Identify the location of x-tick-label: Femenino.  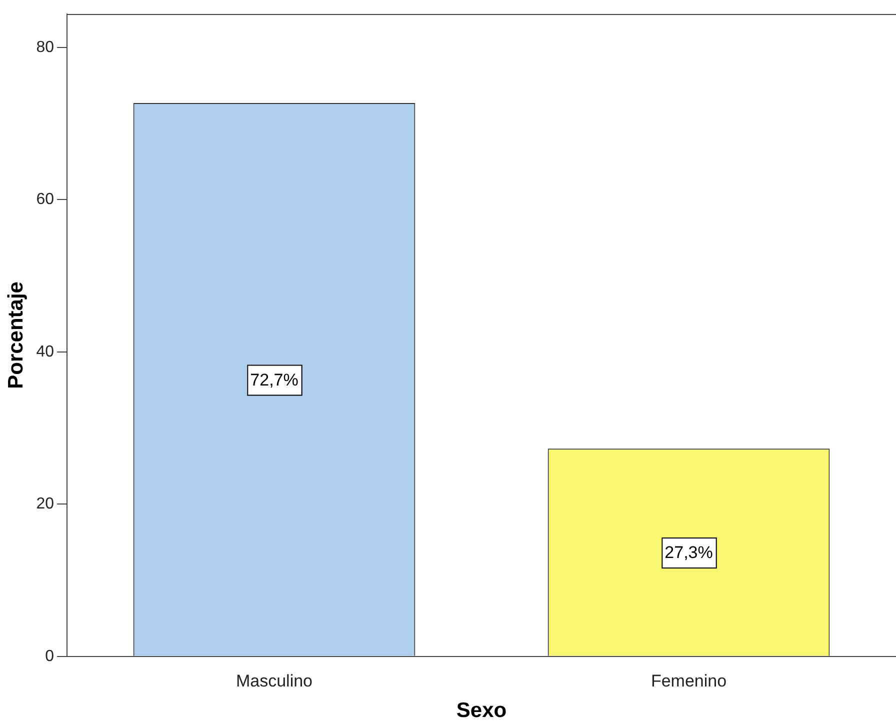
(688, 680).